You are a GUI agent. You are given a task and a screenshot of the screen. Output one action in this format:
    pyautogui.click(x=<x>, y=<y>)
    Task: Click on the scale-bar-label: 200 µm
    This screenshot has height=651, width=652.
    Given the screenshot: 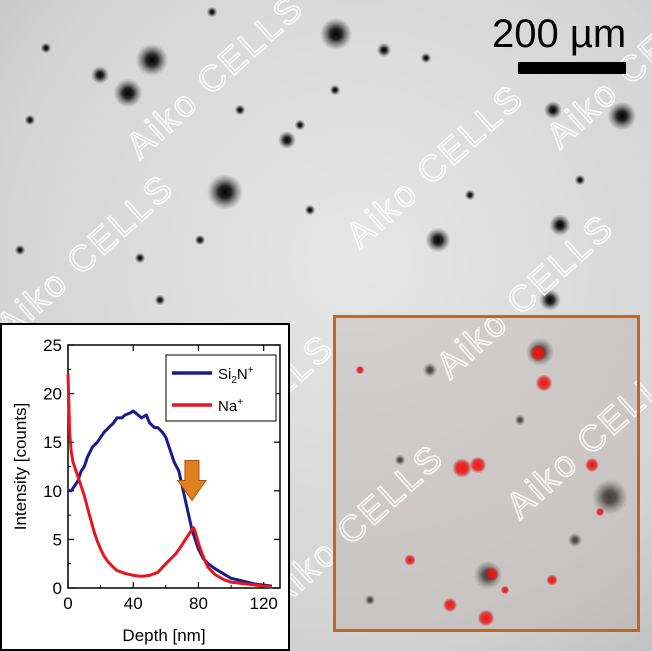 What is the action you would take?
    pyautogui.click(x=559, y=34)
    